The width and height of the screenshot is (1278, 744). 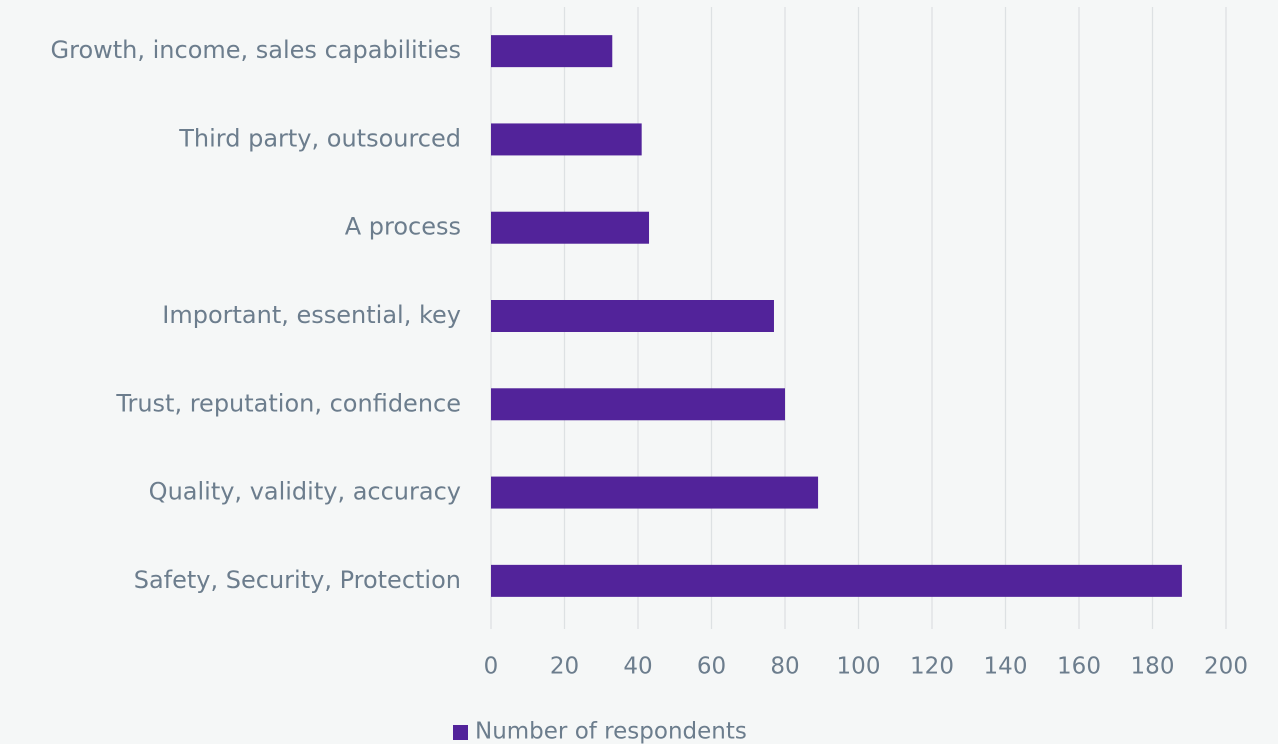 What do you see at coordinates (1226, 667) in the screenshot?
I see `x-tick-label: 200` at bounding box center [1226, 667].